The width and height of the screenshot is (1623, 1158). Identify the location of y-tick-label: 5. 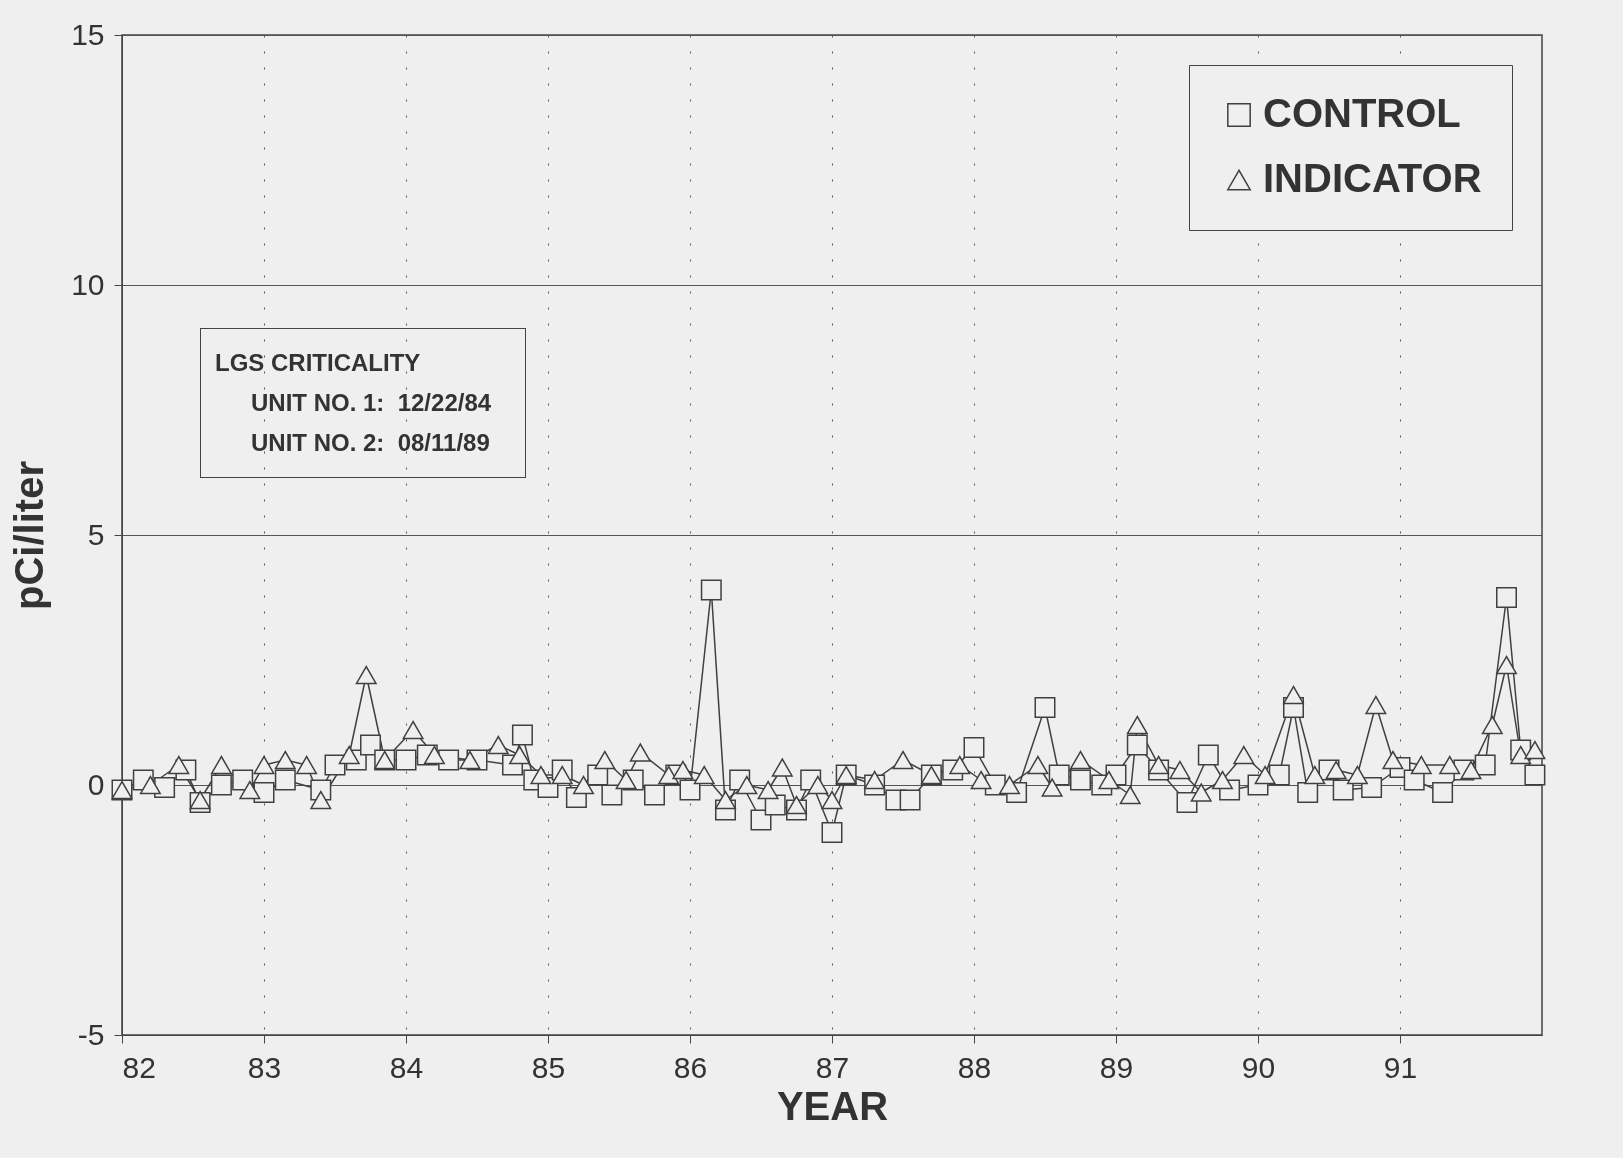
(96, 534).